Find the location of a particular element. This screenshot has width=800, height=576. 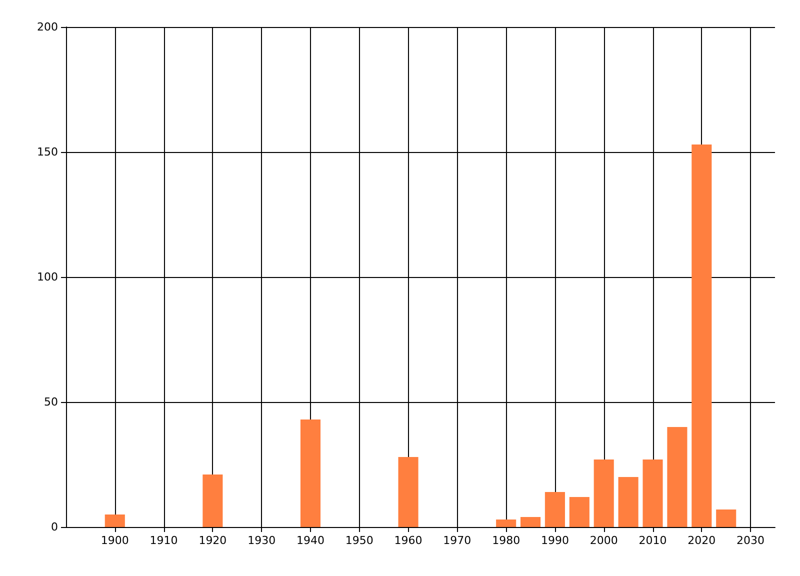

x-tick-label: 1980 is located at coordinates (506, 540).